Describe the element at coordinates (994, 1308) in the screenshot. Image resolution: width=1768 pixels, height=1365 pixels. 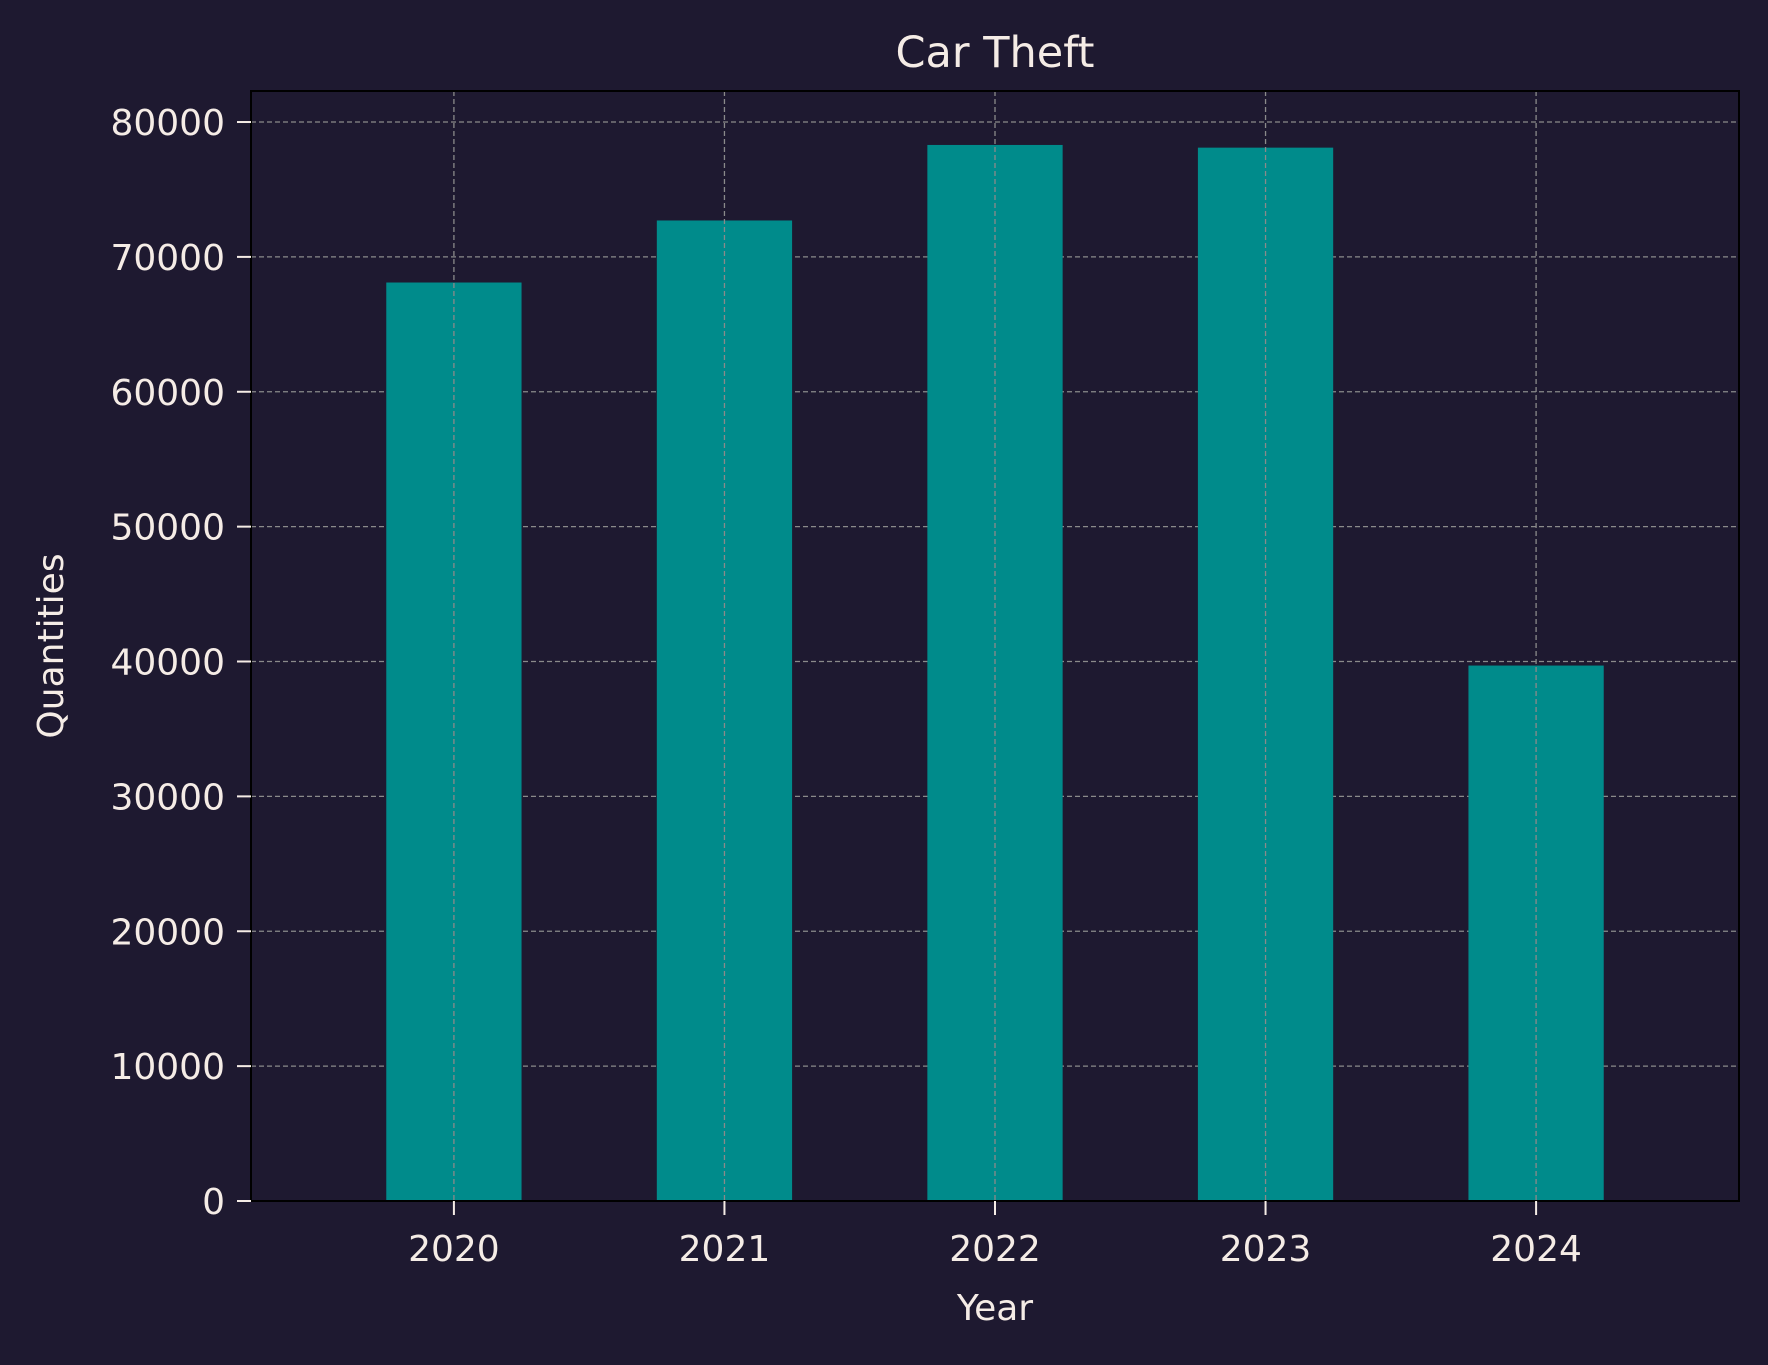
I see `x-axis-title: Year` at that location.